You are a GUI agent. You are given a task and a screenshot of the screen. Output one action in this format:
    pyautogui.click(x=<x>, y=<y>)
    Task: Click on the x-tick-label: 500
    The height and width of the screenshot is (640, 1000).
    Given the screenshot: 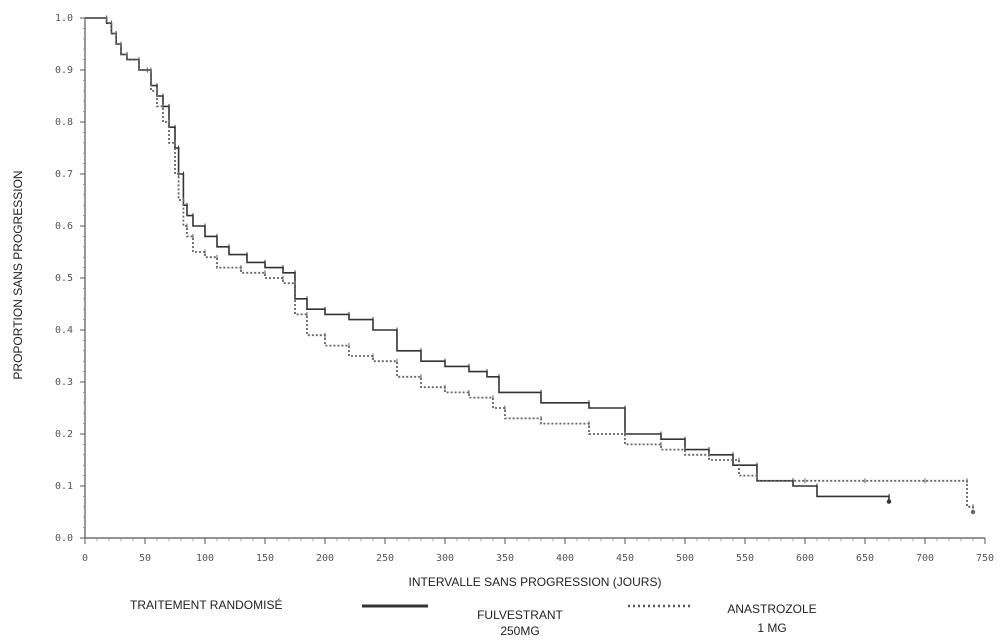 What is the action you would take?
    pyautogui.click(x=685, y=558)
    